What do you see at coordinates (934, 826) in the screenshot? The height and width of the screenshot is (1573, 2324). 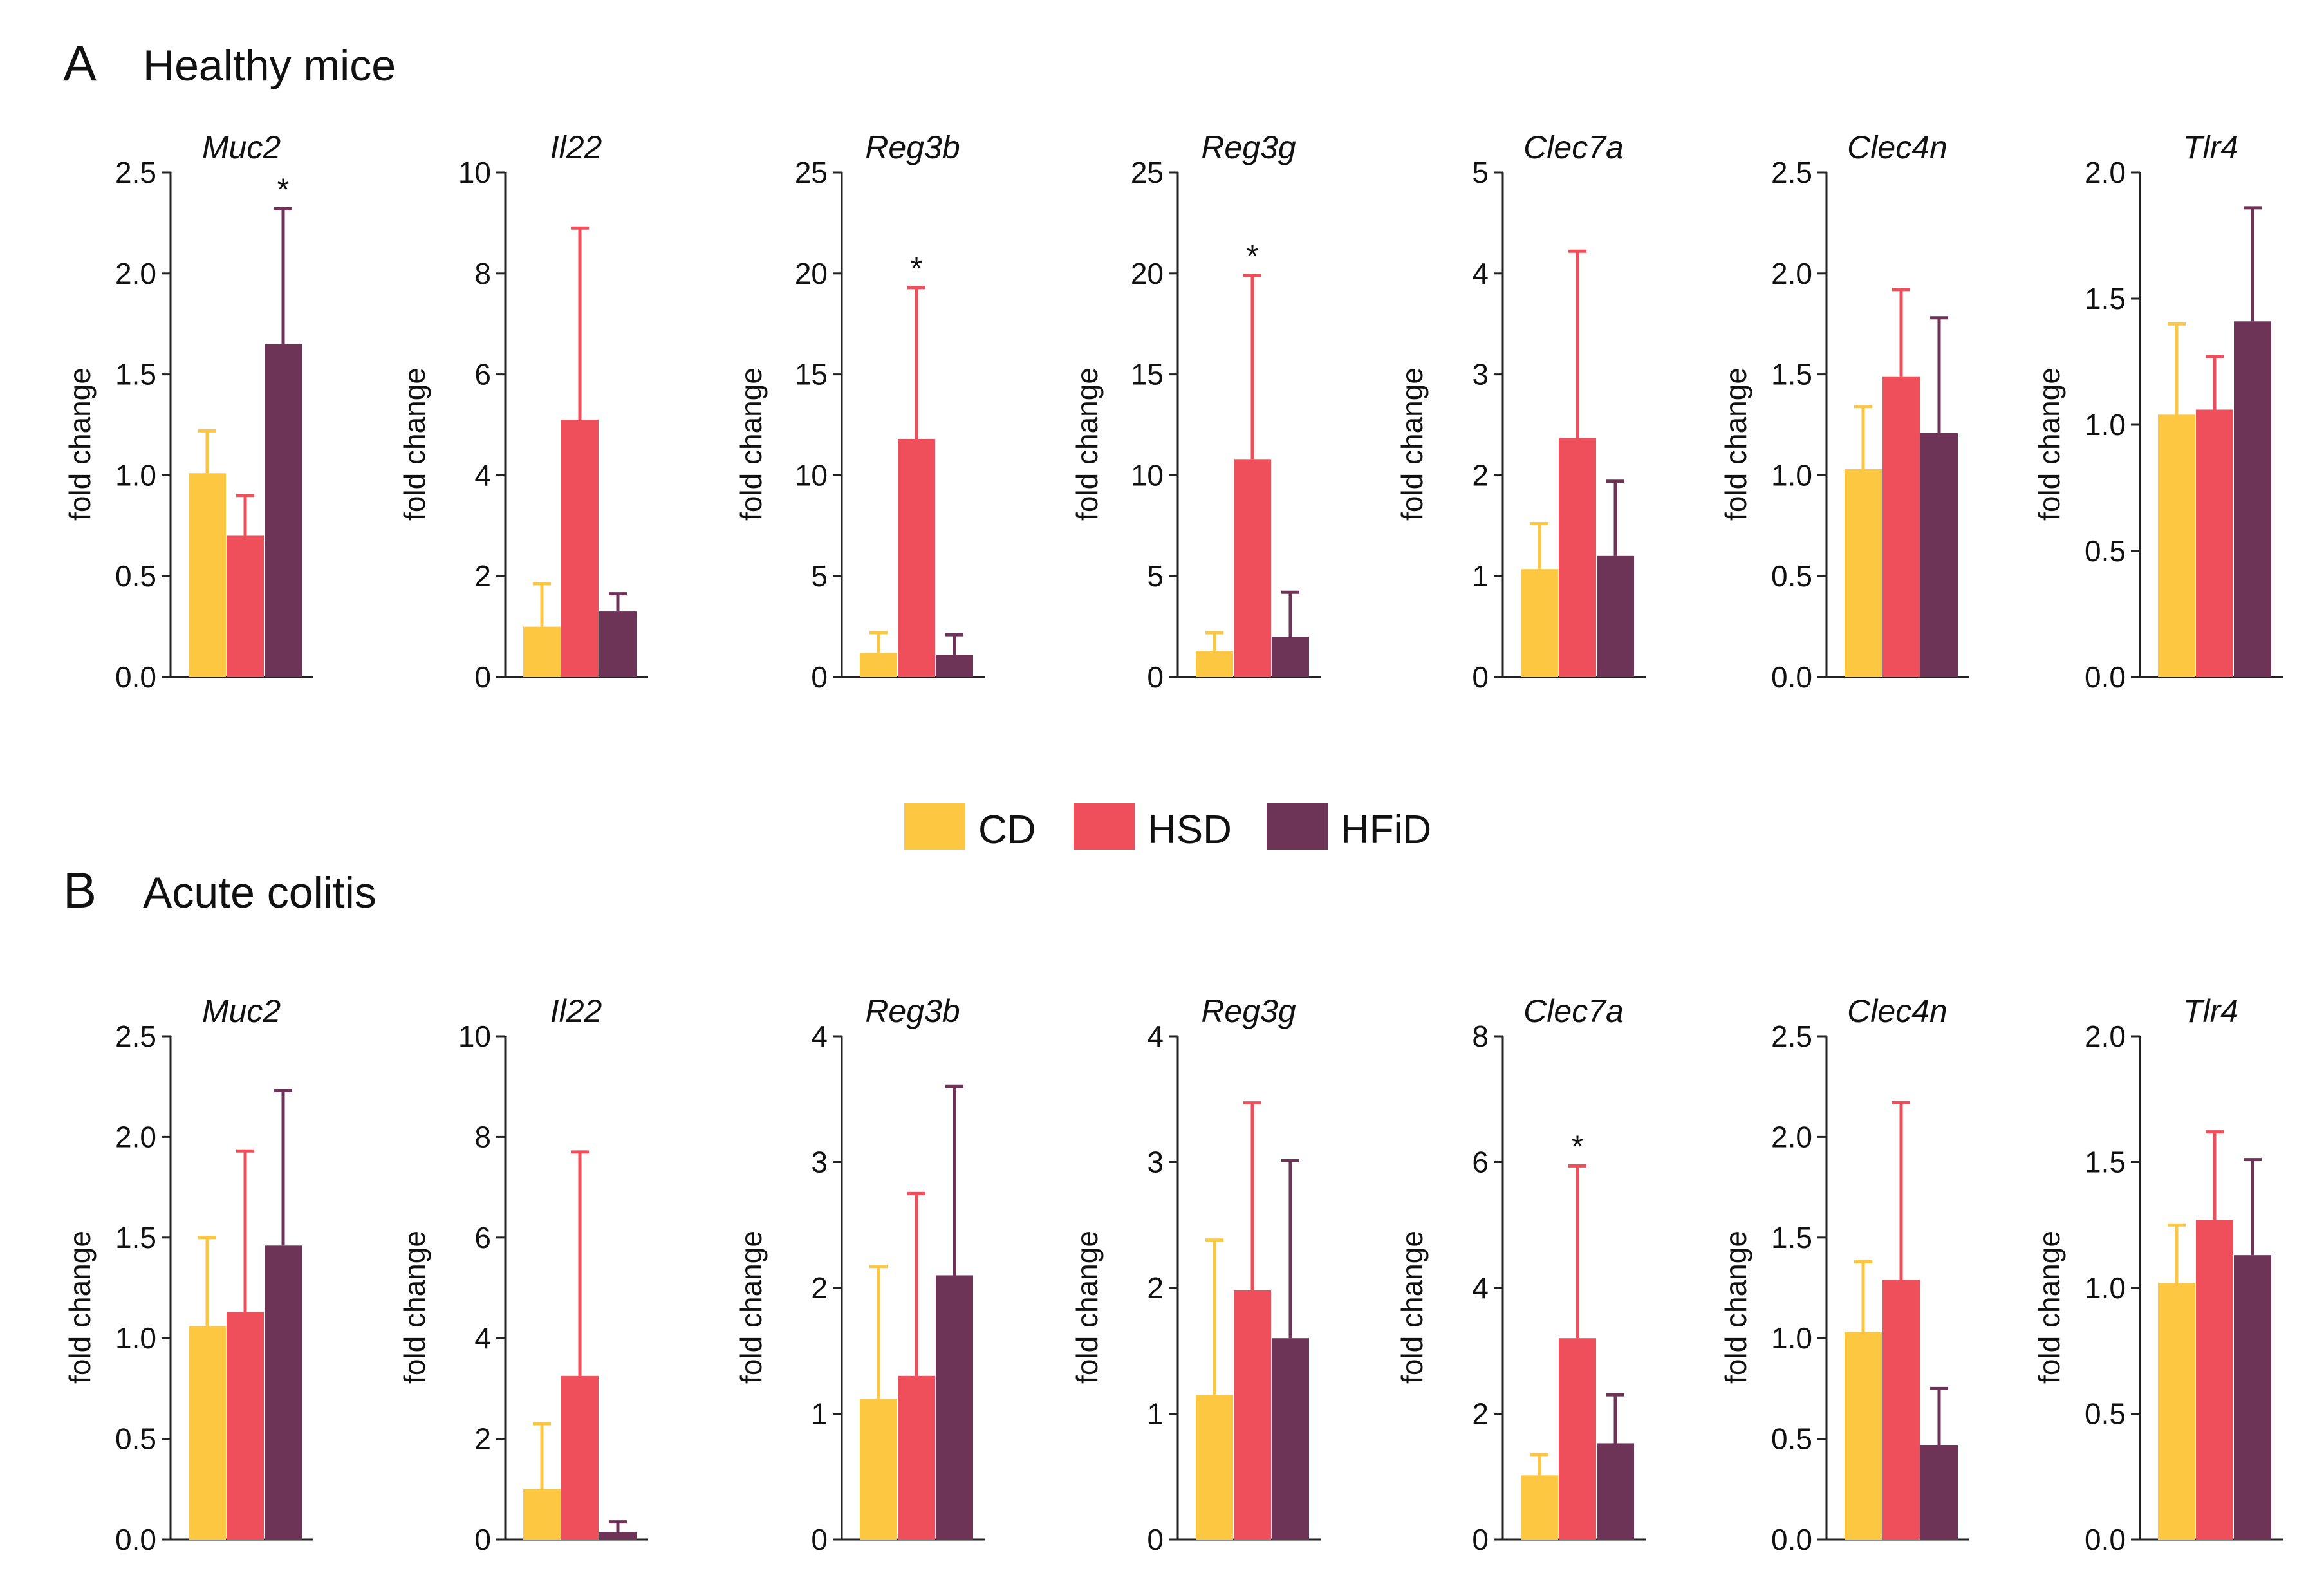 I see `legend-swatch-cd` at bounding box center [934, 826].